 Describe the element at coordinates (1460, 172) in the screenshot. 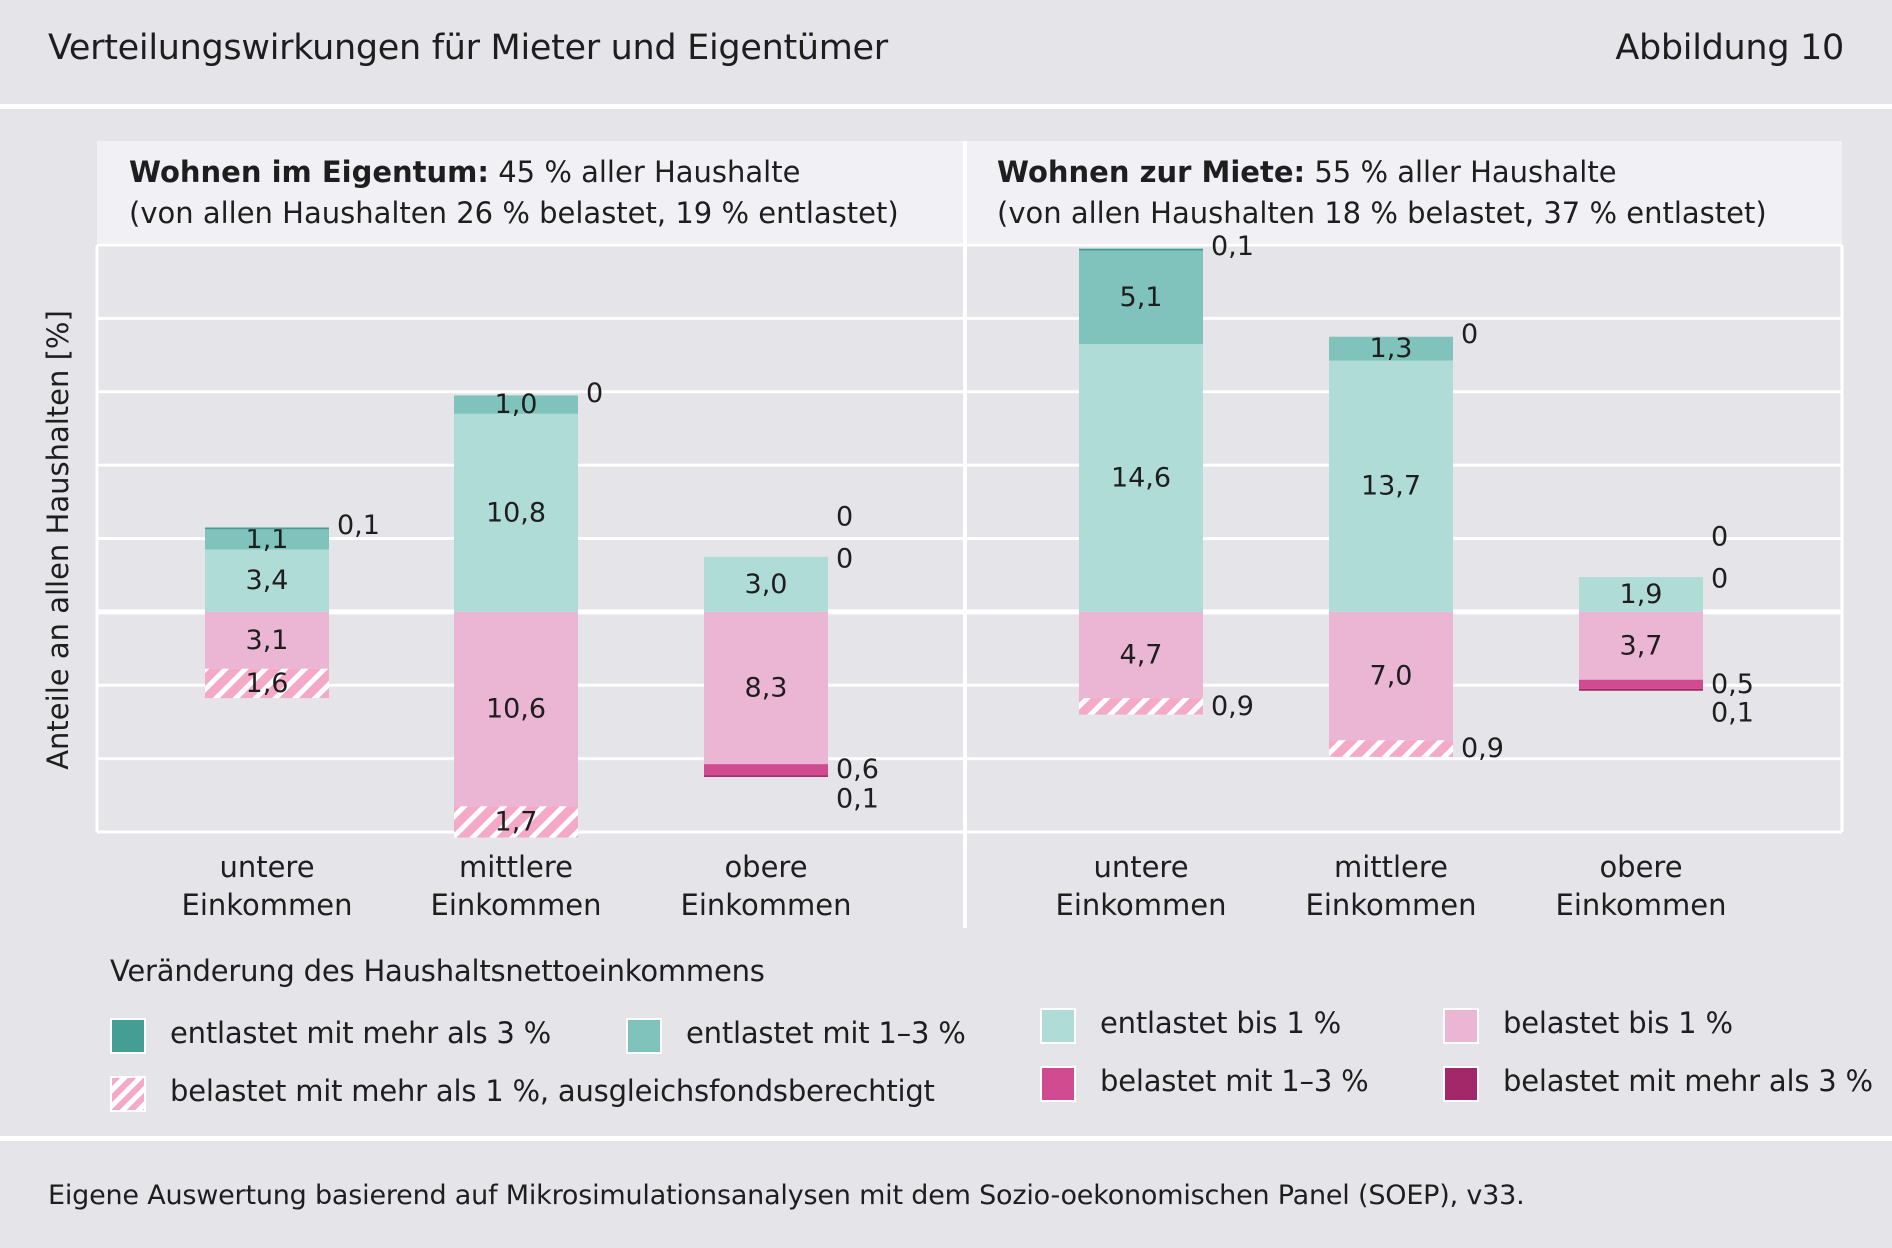

I see `panel-title-rest: 55 % aller Haushalte` at that location.